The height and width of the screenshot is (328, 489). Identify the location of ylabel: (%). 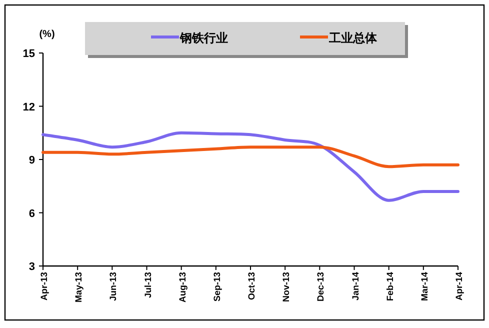
(47, 34).